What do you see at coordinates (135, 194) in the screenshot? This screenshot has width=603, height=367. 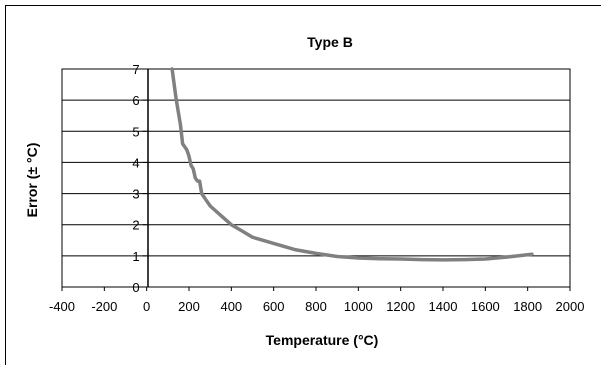 I see `y-tick-label: 3` at bounding box center [135, 194].